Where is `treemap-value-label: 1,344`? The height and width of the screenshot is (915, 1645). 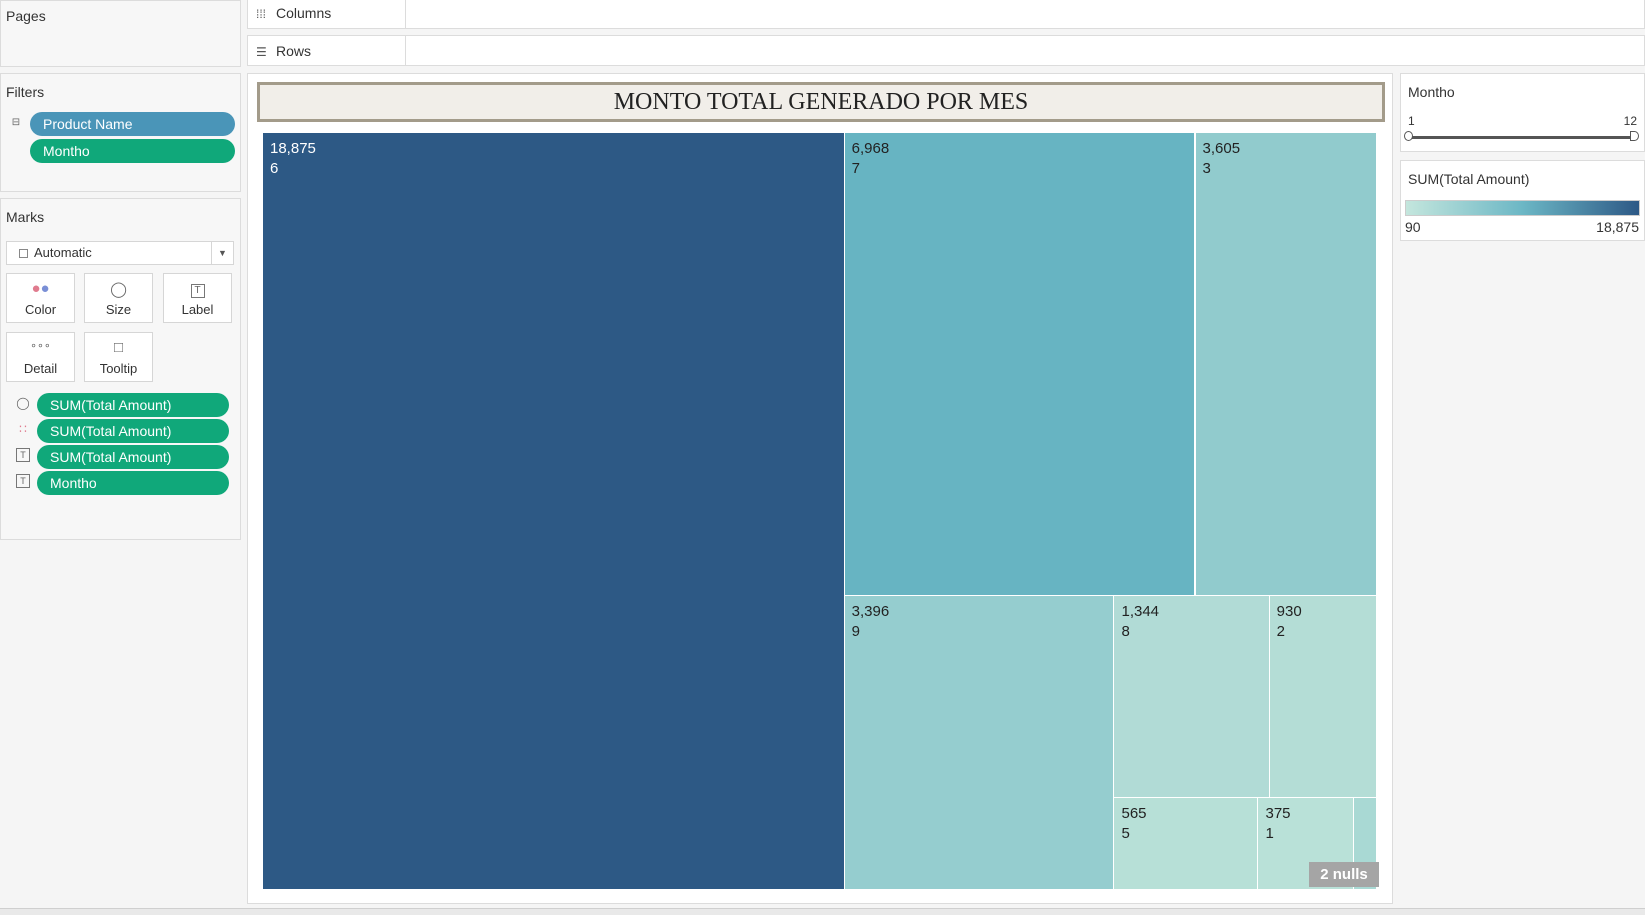 treemap-value-label: 1,344 is located at coordinates (1140, 612).